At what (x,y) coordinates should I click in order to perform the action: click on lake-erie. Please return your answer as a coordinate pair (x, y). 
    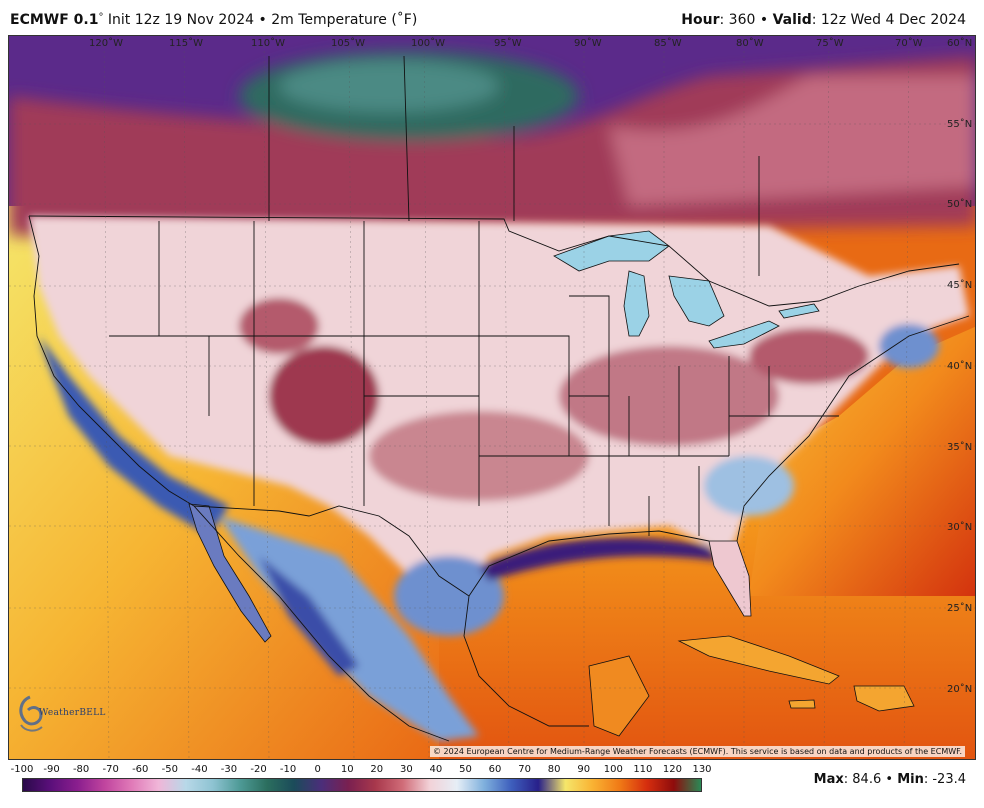
    Looking at the image, I should click on (744, 334).